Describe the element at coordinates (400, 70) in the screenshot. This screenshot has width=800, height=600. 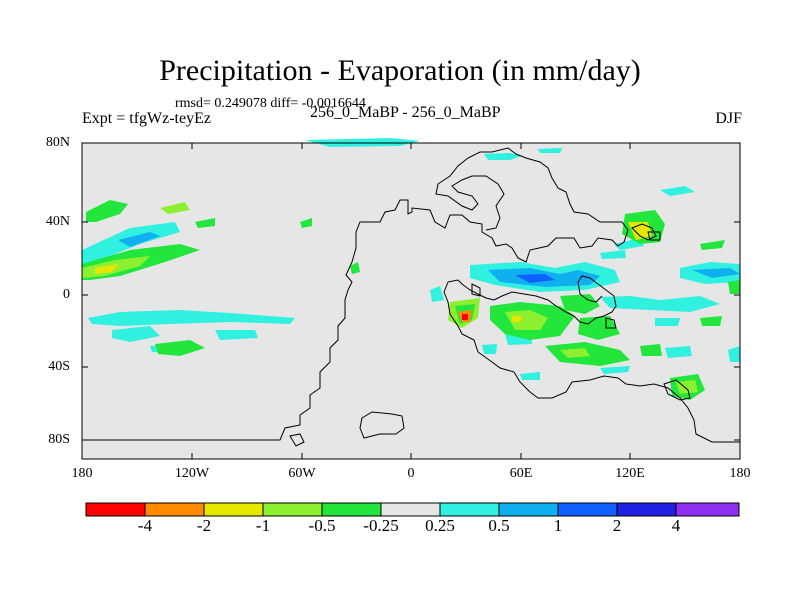
I see `plot-title: Precipitation - Evaporation (in mm/day)` at that location.